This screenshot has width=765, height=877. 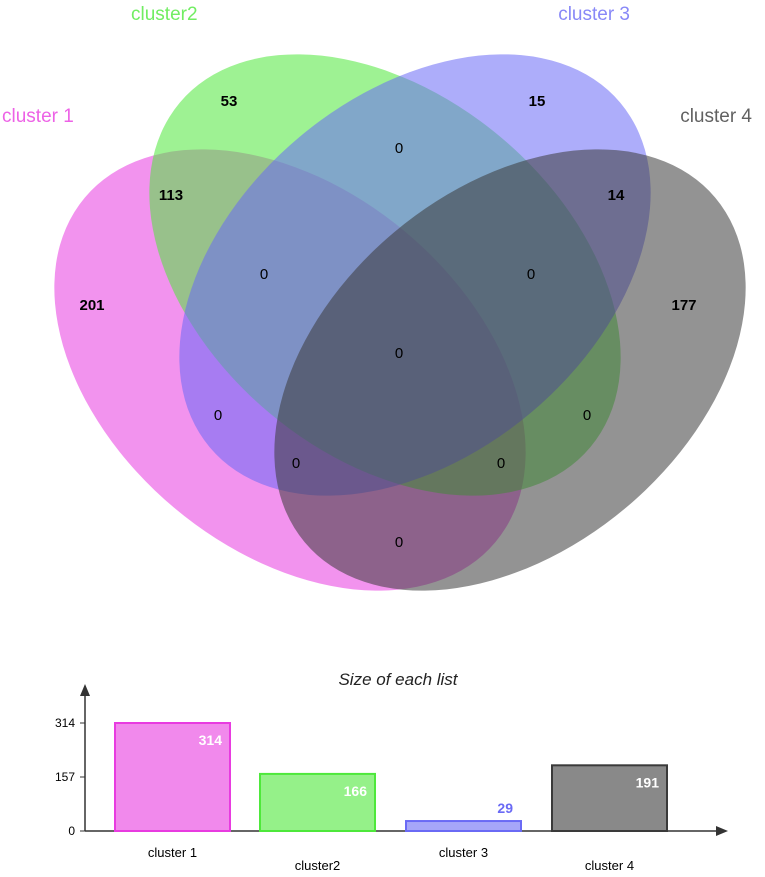 What do you see at coordinates (229, 101) in the screenshot?
I see `venn-region-count: 53` at bounding box center [229, 101].